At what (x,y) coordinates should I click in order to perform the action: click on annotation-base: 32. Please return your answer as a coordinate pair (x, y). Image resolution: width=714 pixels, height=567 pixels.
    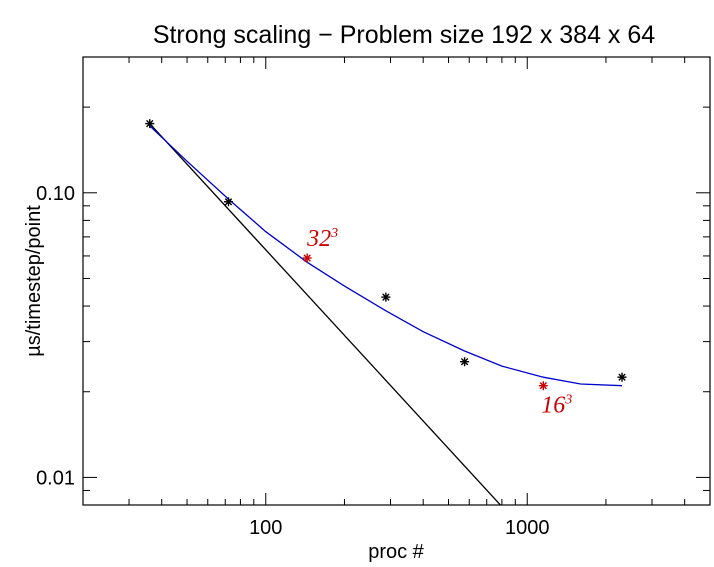
    Looking at the image, I should click on (318, 239).